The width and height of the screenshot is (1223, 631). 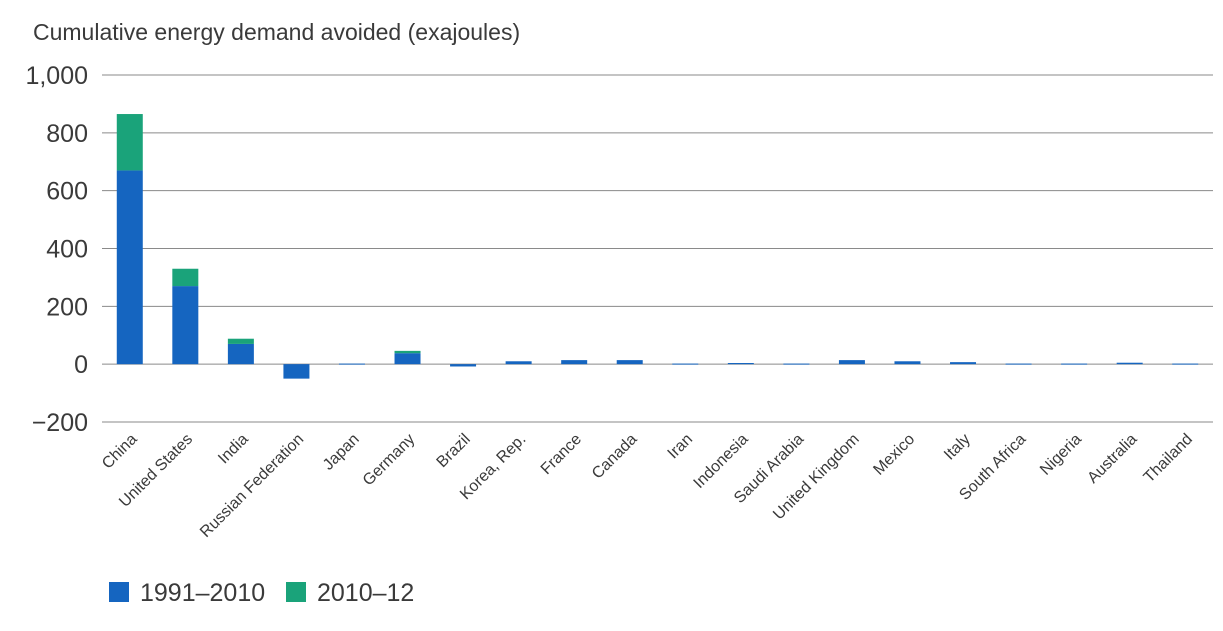 I want to click on y-tick-labels: −200 0 200 400 600 800 1,000, so click(x=56, y=249).